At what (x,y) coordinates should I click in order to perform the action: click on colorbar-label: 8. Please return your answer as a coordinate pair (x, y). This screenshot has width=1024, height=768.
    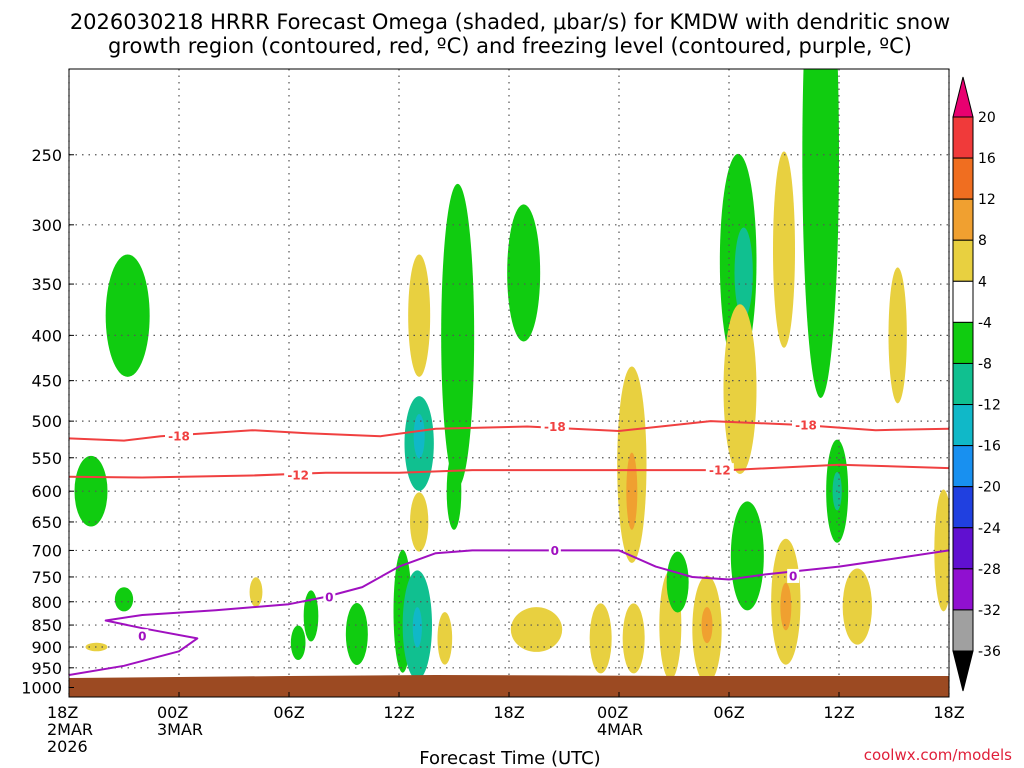
    Looking at the image, I should click on (982, 241).